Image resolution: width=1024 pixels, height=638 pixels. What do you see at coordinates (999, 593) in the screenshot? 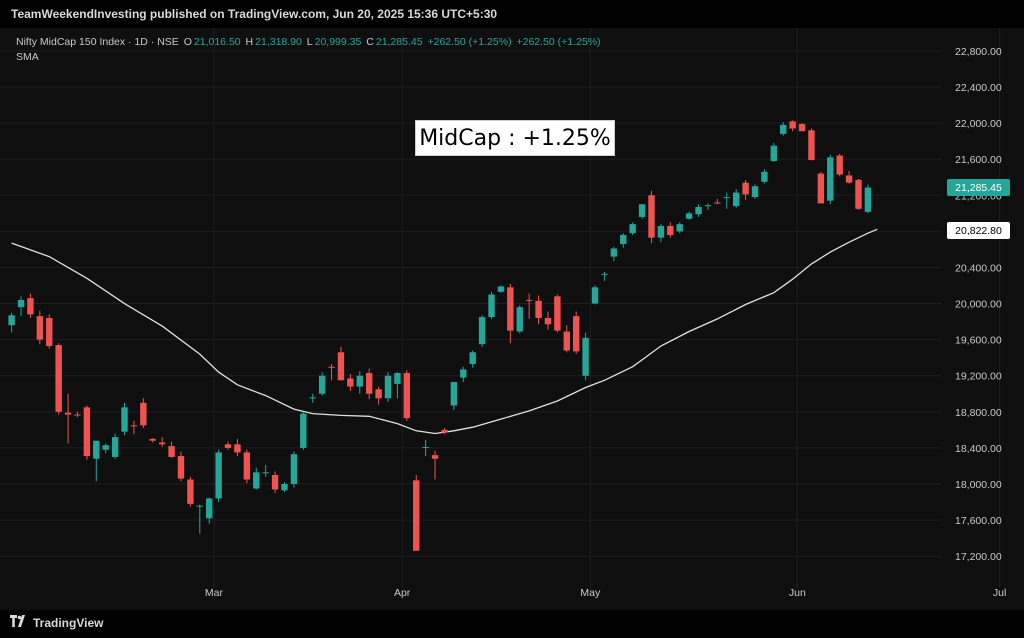
I see `x-tick-label: Jul` at bounding box center [999, 593].